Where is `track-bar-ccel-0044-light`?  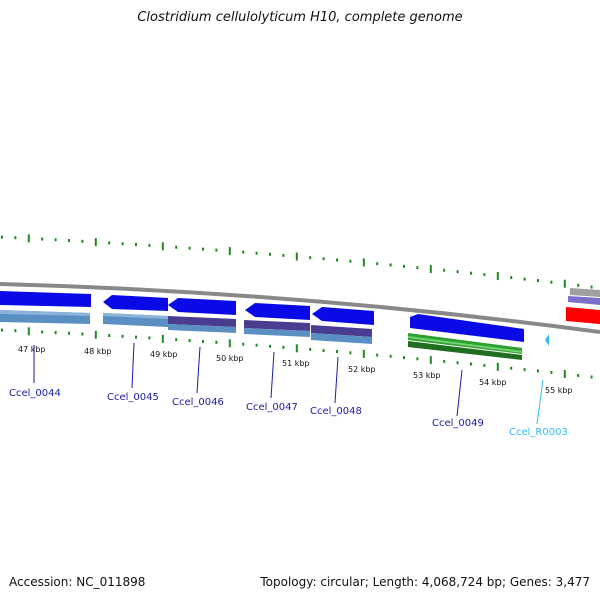
track-bar-ccel-0044-light is located at coordinates (45, 313).